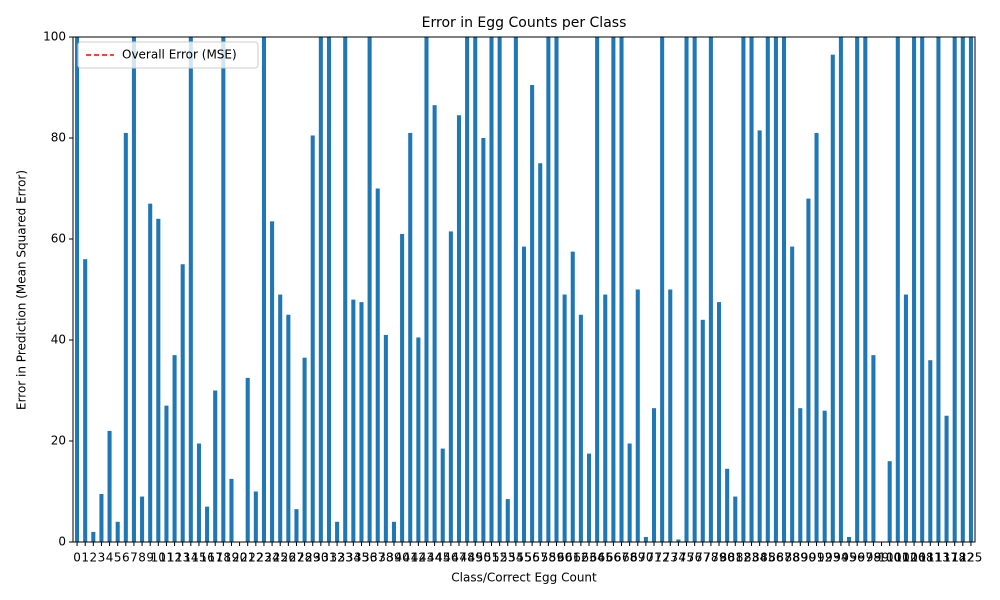 The width and height of the screenshot is (1000, 600). Describe the element at coordinates (174, 558) in the screenshot. I see `x-tick-label: 12` at that location.